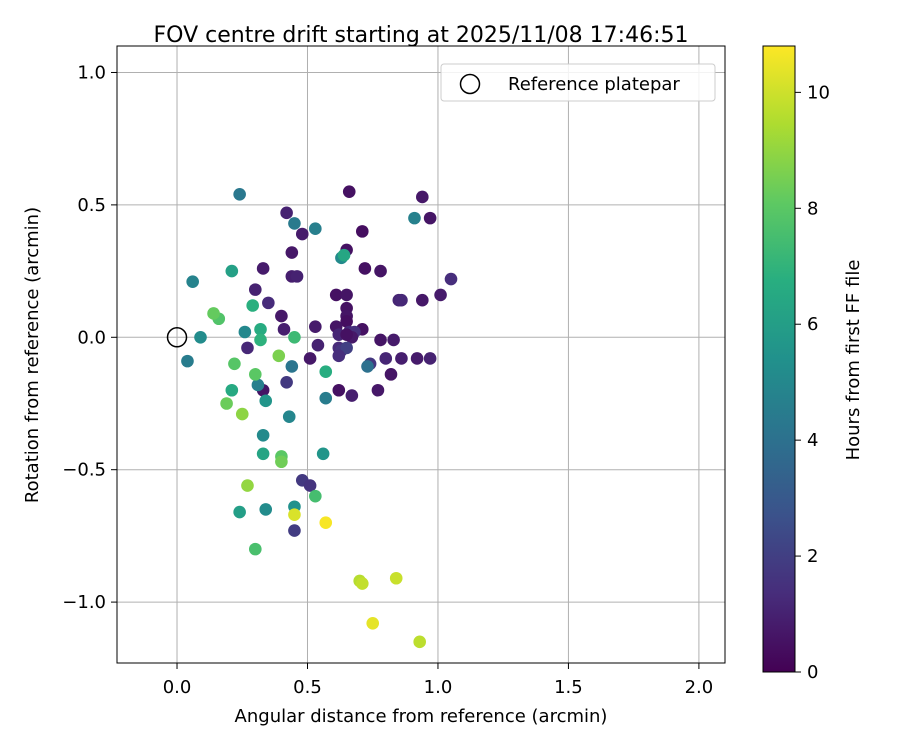 This screenshot has height=750, width=900. What do you see at coordinates (91, 72) in the screenshot?
I see `y-tick-label: 1.0` at bounding box center [91, 72].